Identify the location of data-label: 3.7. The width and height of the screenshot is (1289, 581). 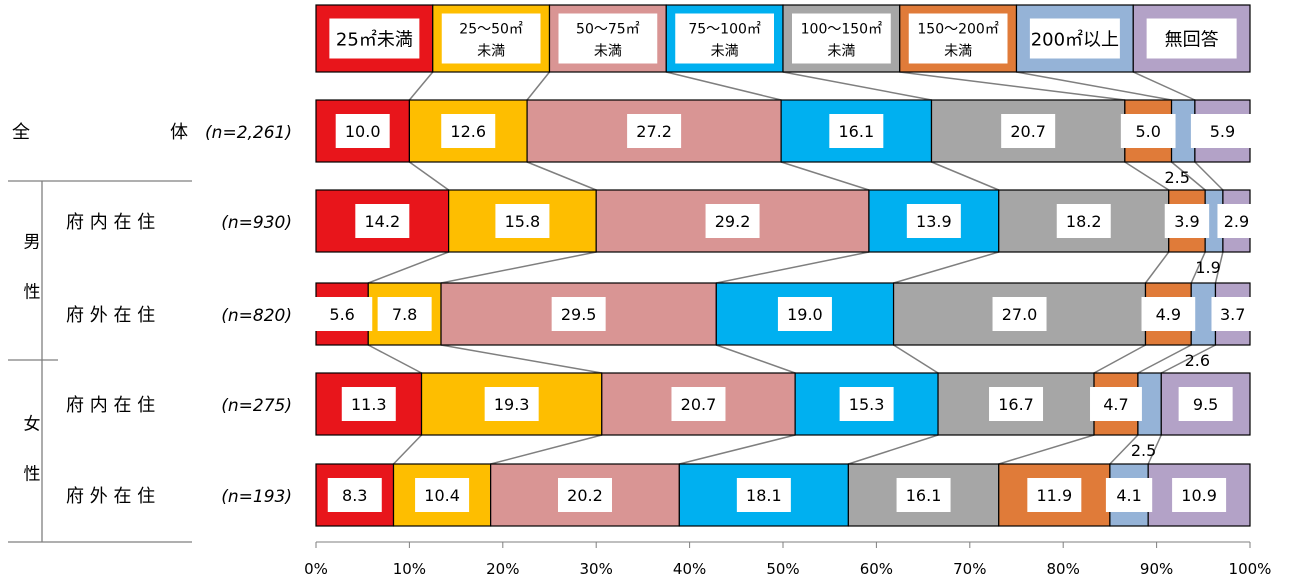
(1232, 314).